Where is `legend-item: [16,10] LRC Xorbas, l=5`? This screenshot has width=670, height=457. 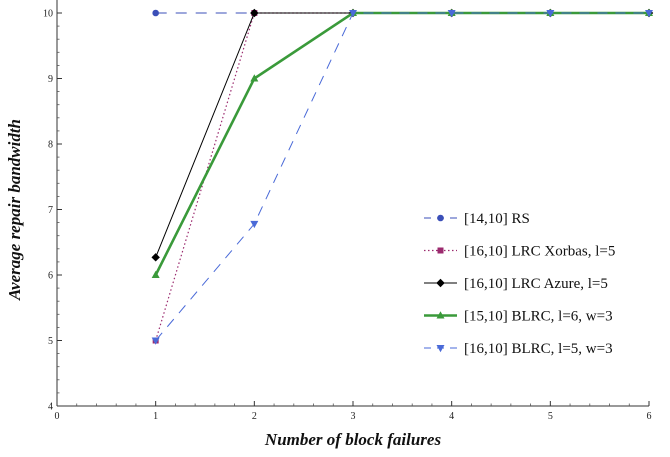
legend-item: [16,10] LRC Xorbas, l=5 is located at coordinates (519, 252).